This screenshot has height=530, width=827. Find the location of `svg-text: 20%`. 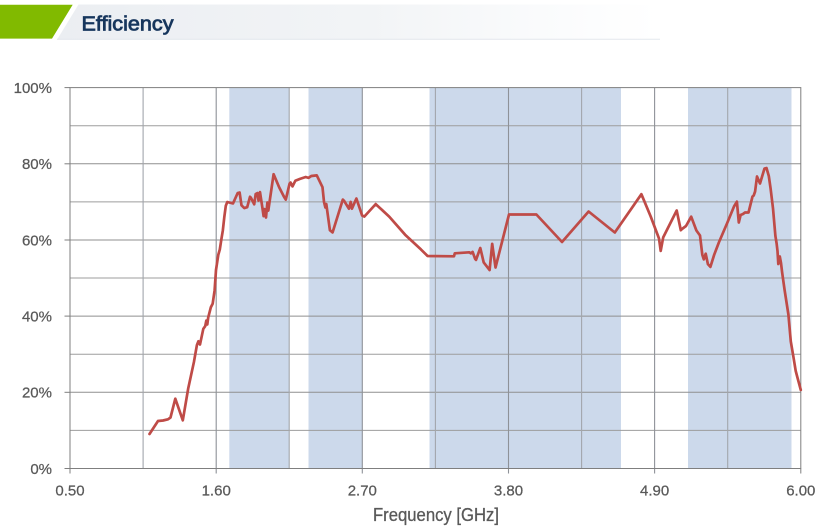

svg-text: 20% is located at coordinates (37, 393).